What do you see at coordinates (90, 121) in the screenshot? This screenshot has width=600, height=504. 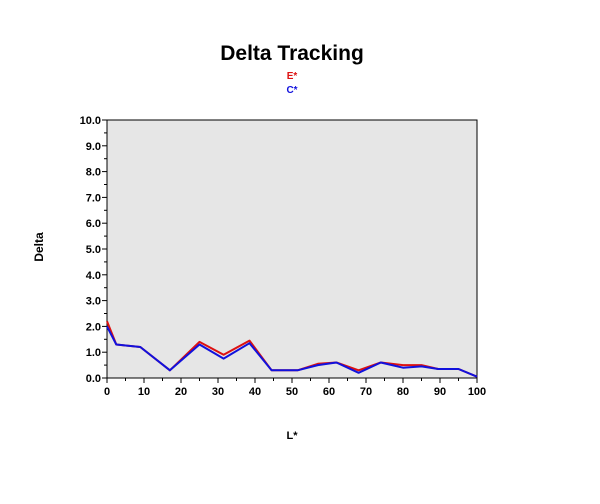 I see `y-tick-label: 10.0` at bounding box center [90, 121].